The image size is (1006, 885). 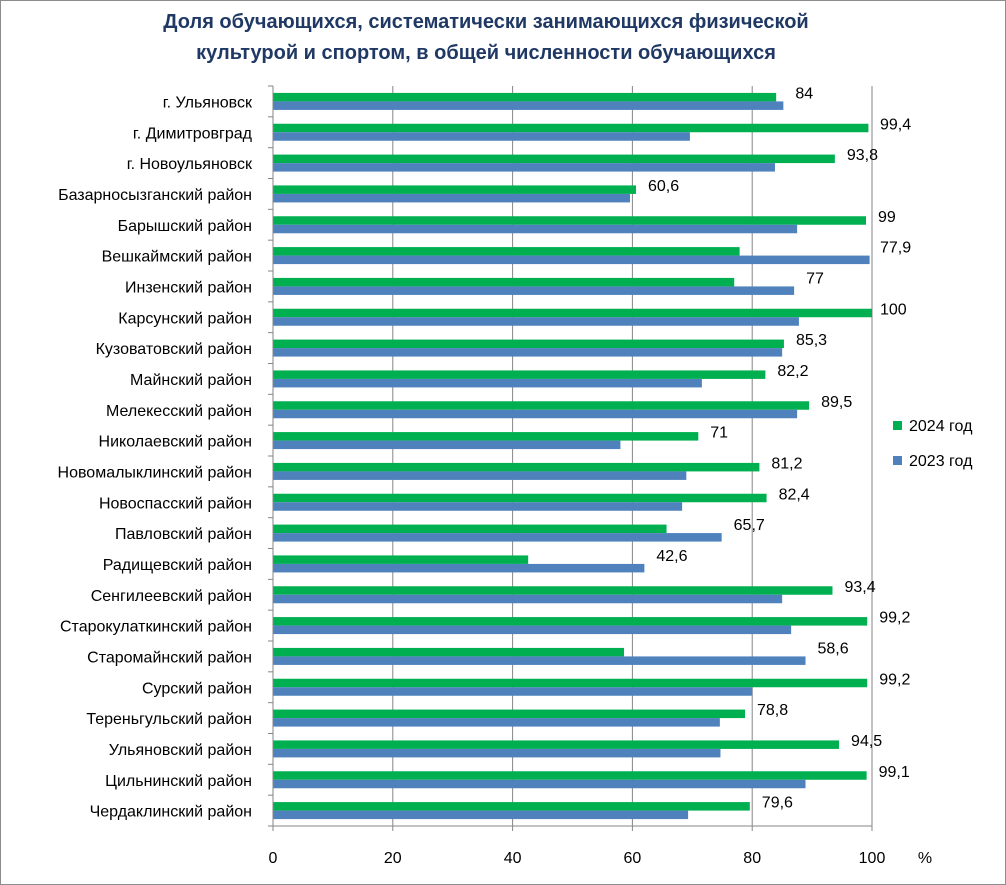 What do you see at coordinates (941, 461) in the screenshot?
I see `legend-label: 2023 год` at bounding box center [941, 461].